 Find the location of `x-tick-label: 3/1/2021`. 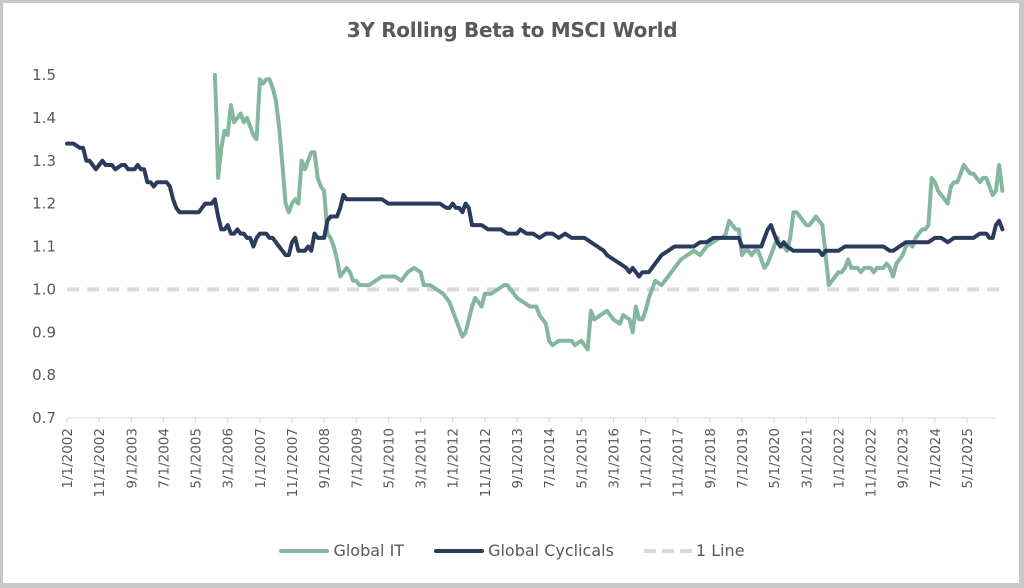

x-tick-label: 3/1/2021 is located at coordinates (807, 458).